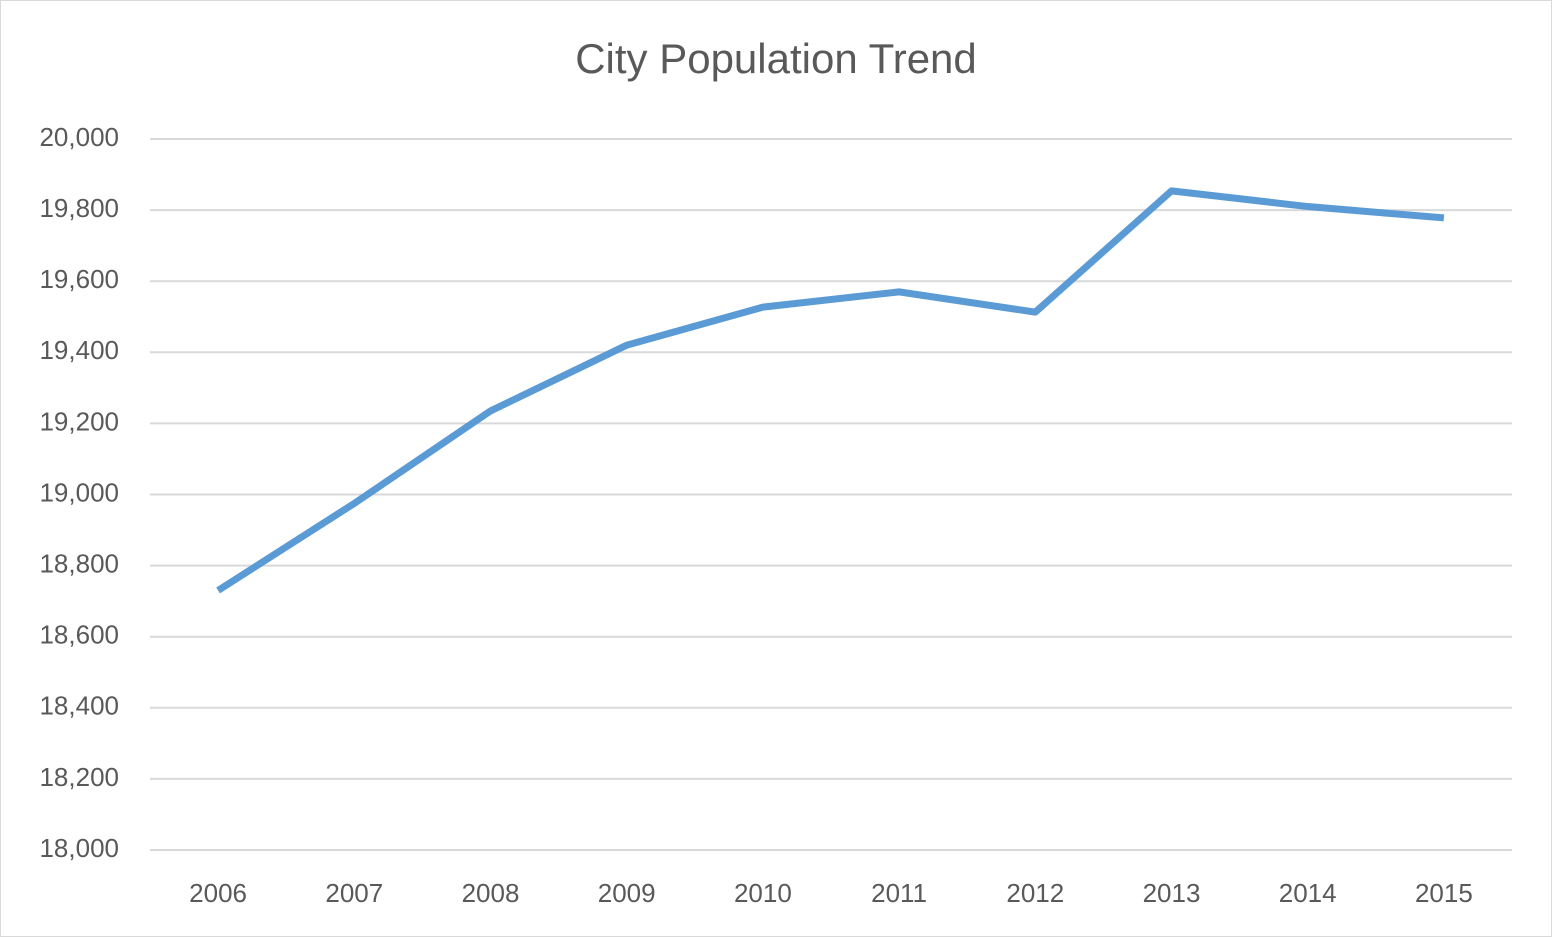  What do you see at coordinates (79, 350) in the screenshot?
I see `y-tick-label: 19,400` at bounding box center [79, 350].